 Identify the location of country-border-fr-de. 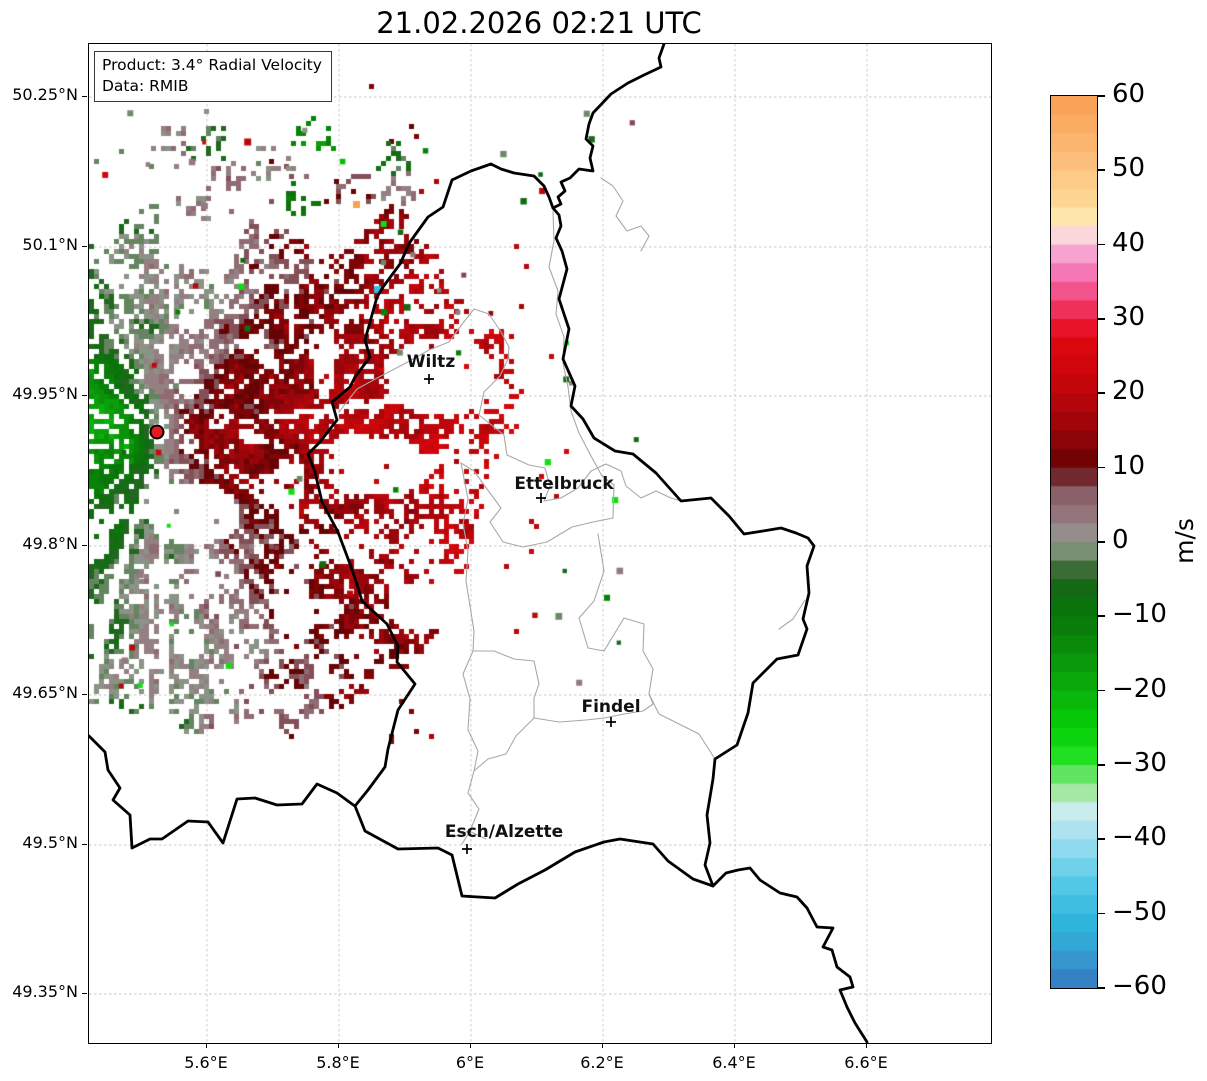
(790, 954).